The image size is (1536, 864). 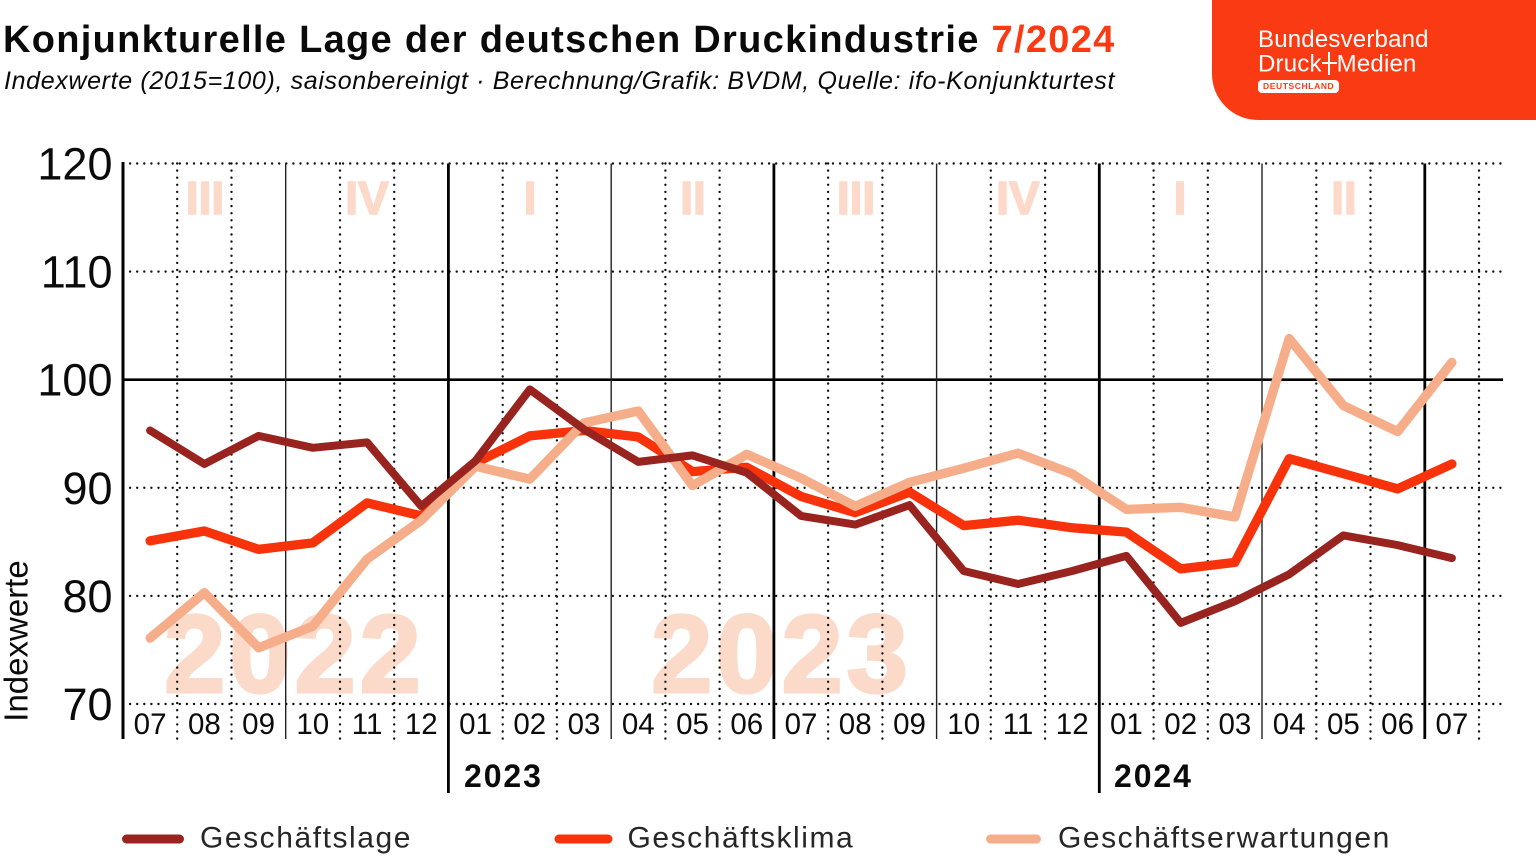 What do you see at coordinates (1153, 776) in the screenshot?
I see `svg-text: 2024` at bounding box center [1153, 776].